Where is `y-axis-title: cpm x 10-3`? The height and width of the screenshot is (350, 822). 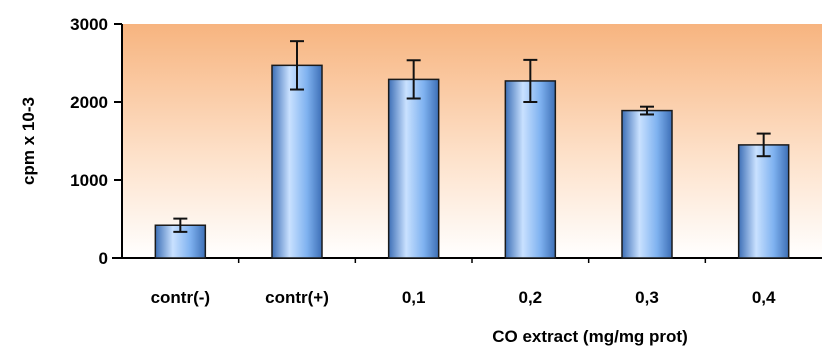 y-axis-title: cpm x 10-3 is located at coordinates (28, 141).